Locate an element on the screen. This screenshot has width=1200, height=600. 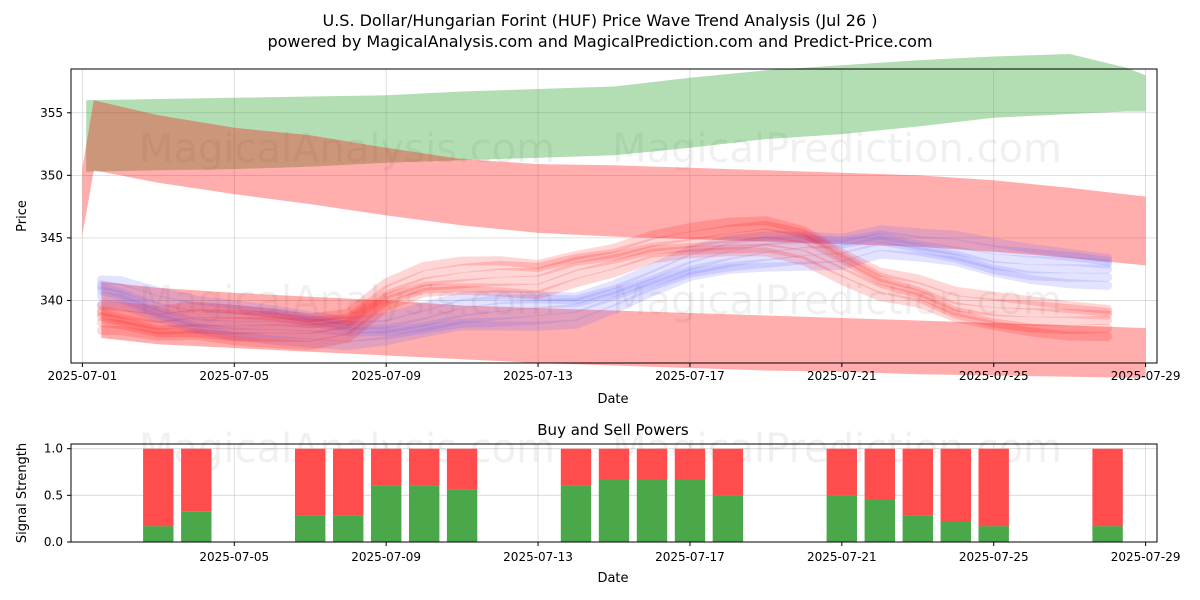
price-y-axis-label: Price is located at coordinates (22, 216).